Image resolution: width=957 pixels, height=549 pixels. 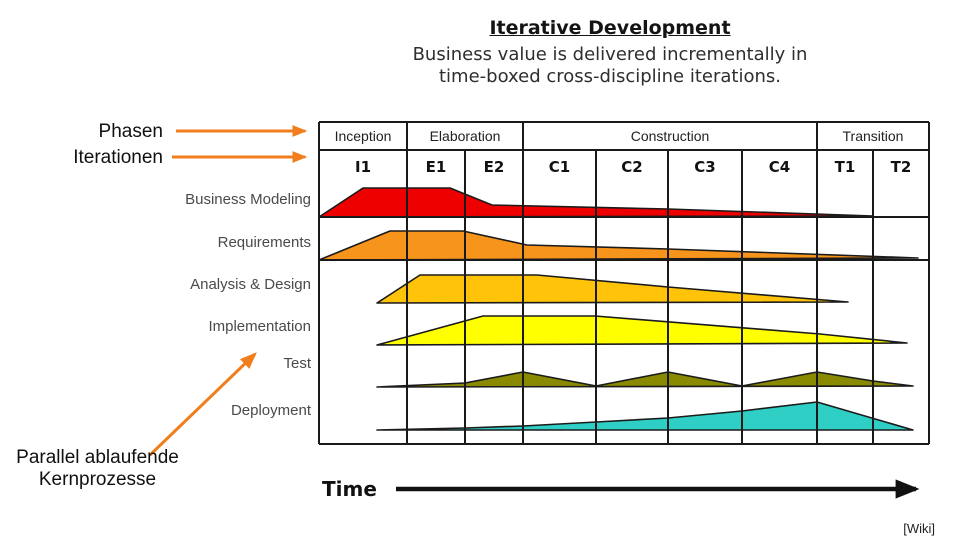 What do you see at coordinates (670, 136) in the screenshot?
I see `phase-label-construction: Construction` at bounding box center [670, 136].